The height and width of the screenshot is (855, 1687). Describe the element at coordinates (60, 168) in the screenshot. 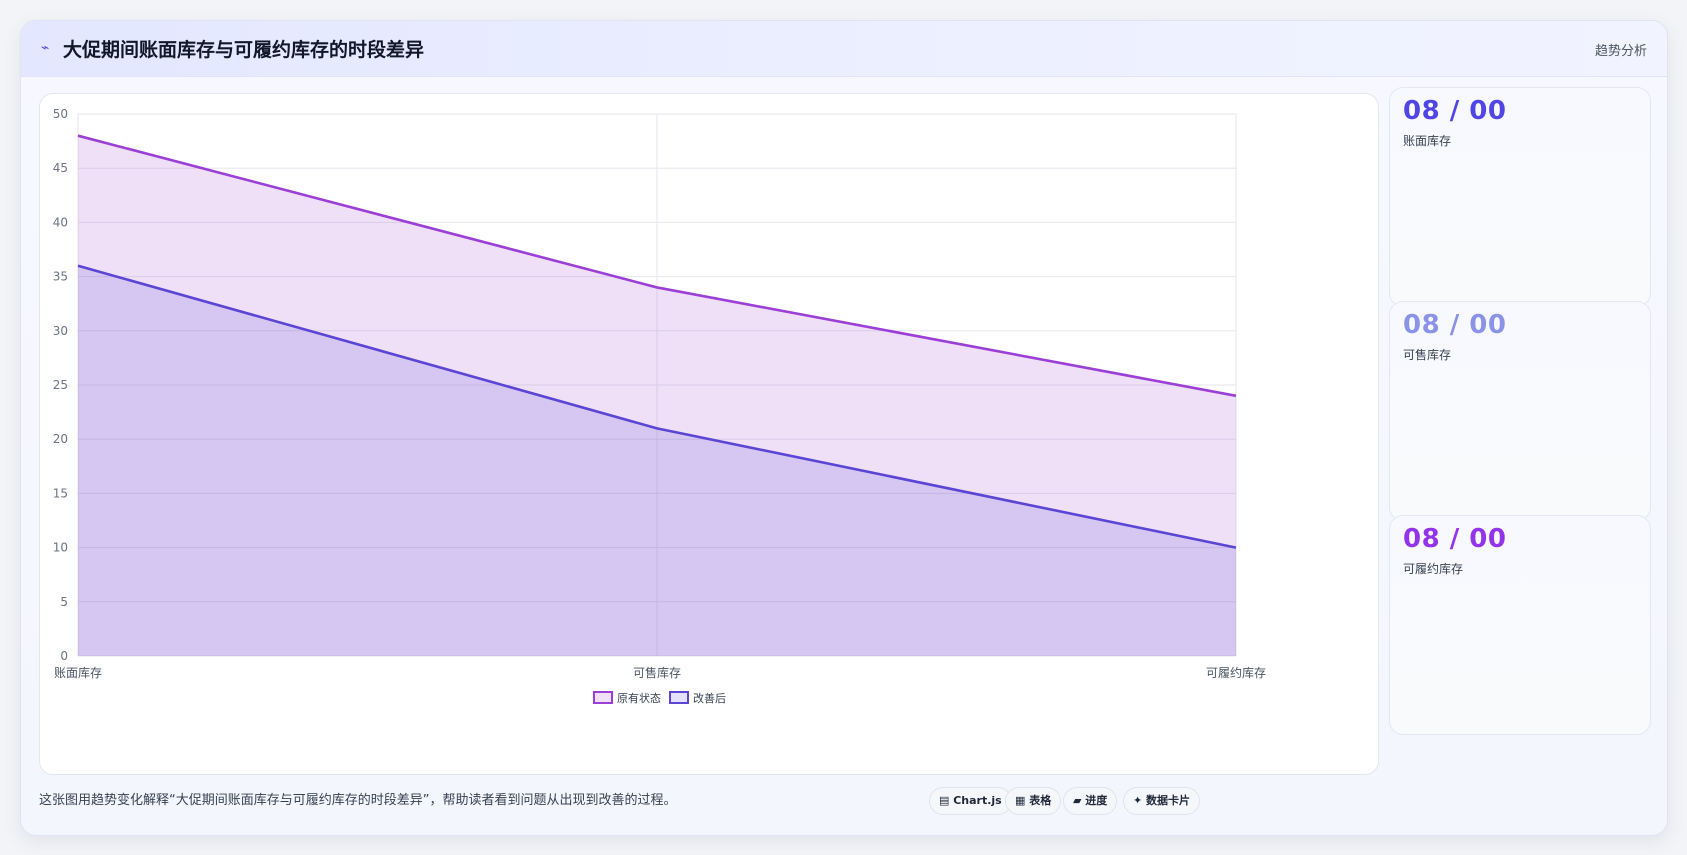

I see `y-tick-label: 45` at that location.